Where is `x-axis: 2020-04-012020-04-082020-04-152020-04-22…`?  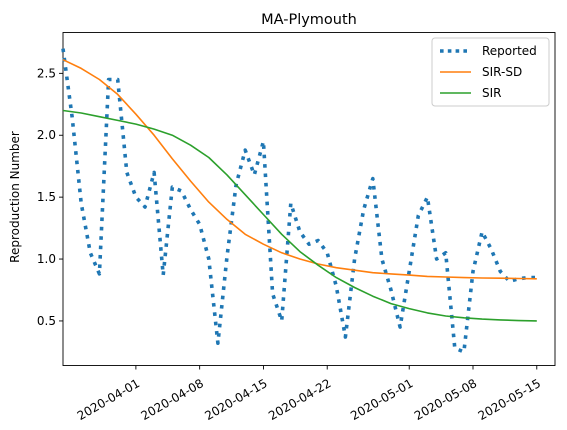 x-axis: 2020-04-012020-04-082020-04-152020-04-22… is located at coordinates (309, 394).